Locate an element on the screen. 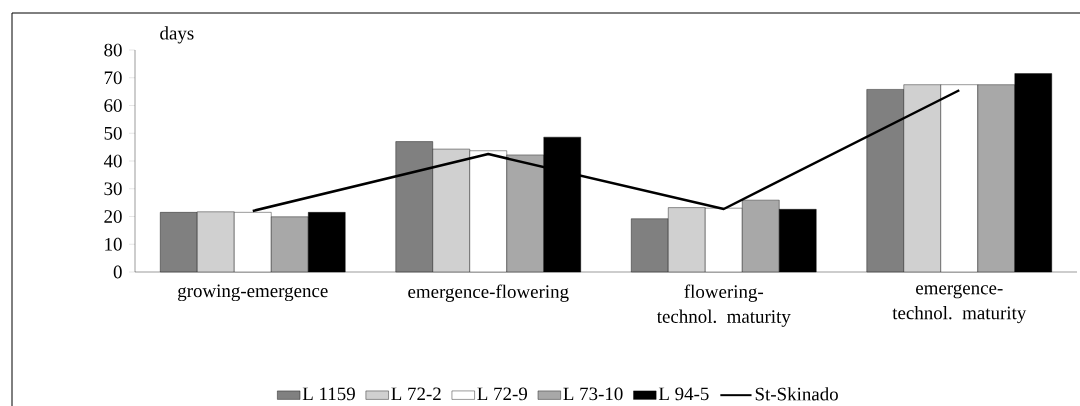 The height and width of the screenshot is (406, 1080). y-tick-label: 0 is located at coordinates (117, 272).